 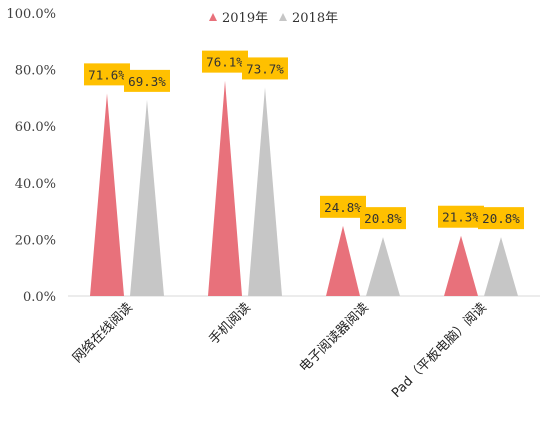 What do you see at coordinates (245, 18) in the screenshot?
I see `legend-label: 2019年` at bounding box center [245, 18].